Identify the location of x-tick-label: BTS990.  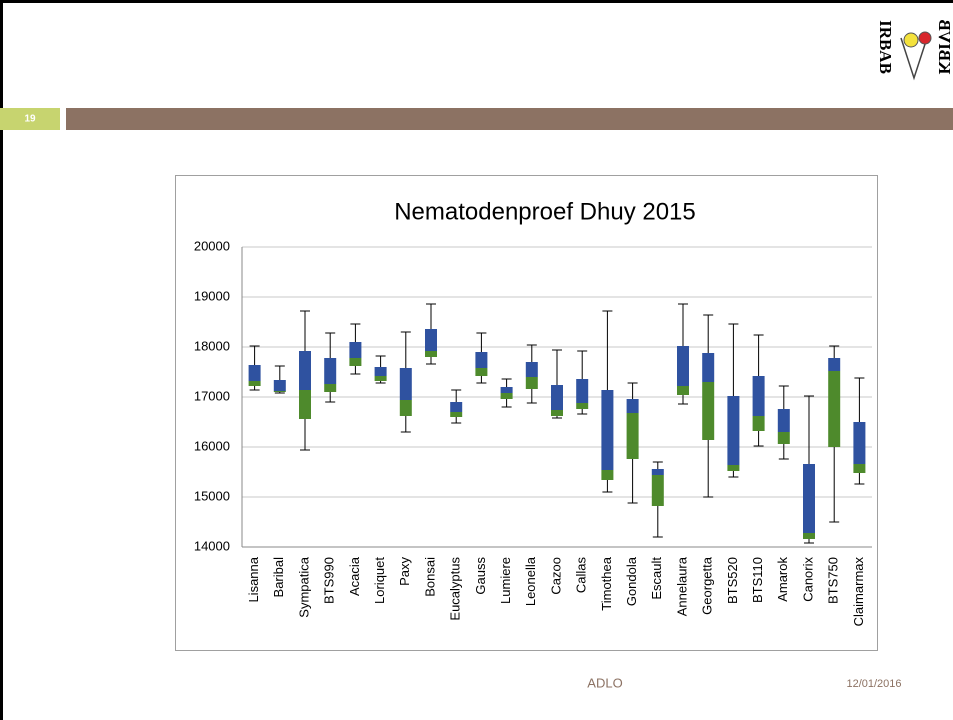
(329, 580).